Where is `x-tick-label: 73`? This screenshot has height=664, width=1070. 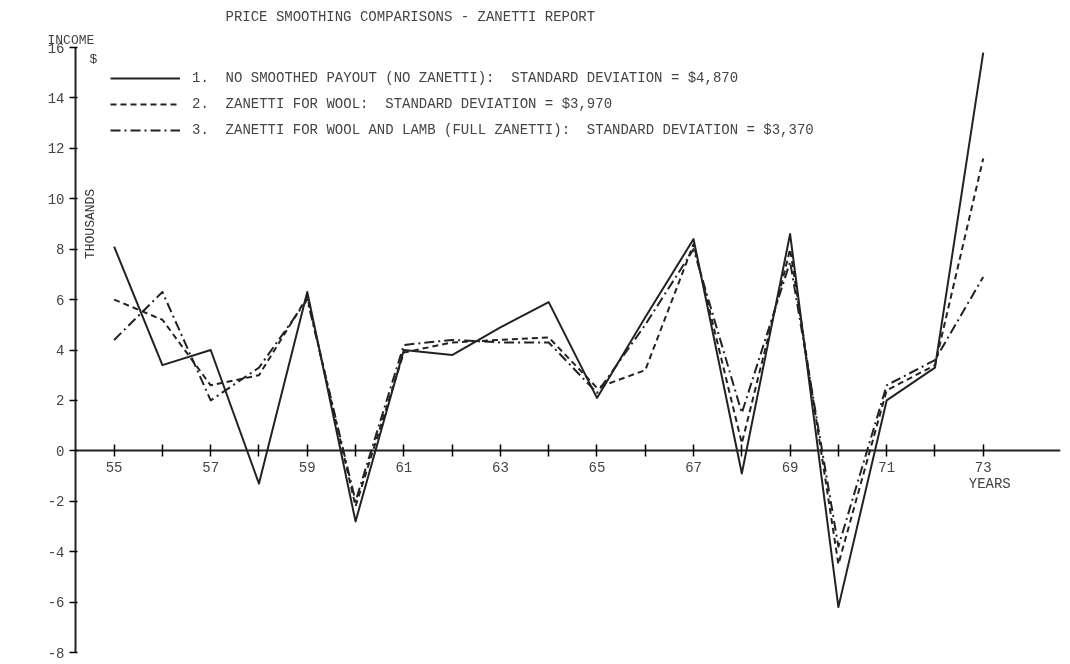 x-tick-label: 73 is located at coordinates (983, 467).